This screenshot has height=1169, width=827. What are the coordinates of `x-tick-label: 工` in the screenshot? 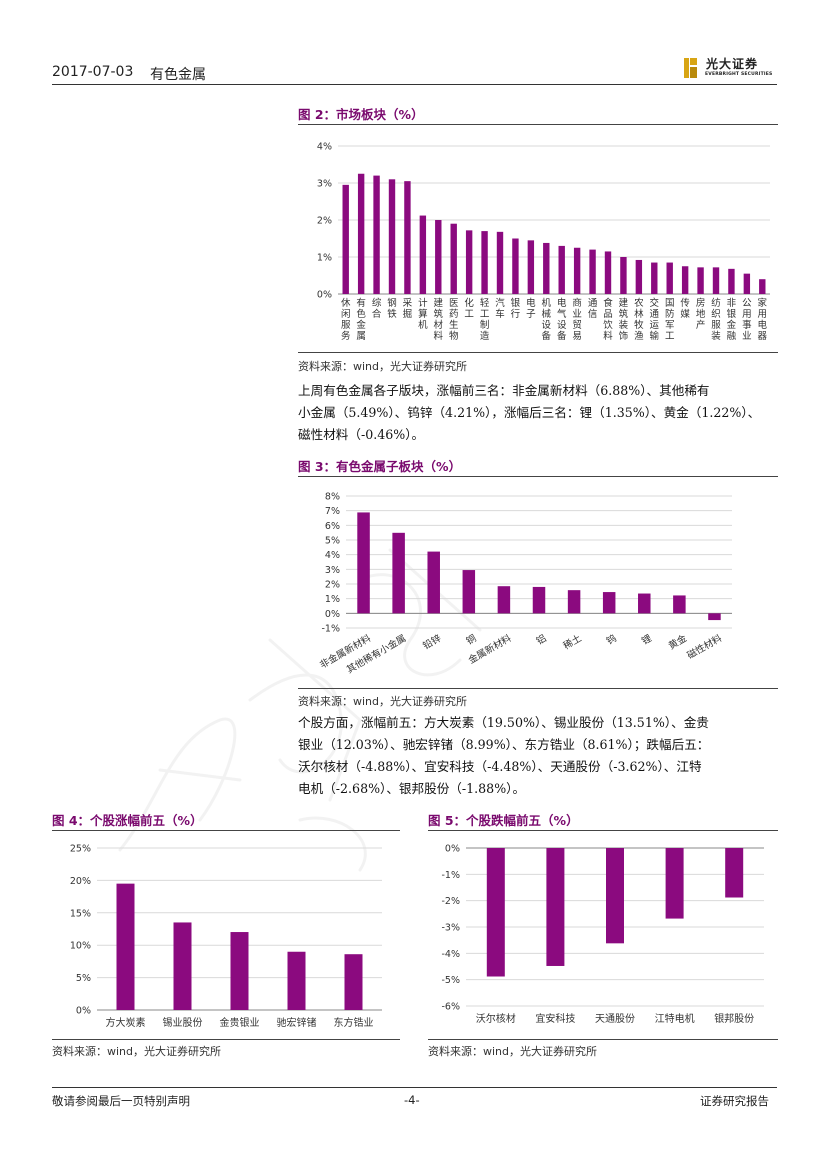 It's located at (469, 314).